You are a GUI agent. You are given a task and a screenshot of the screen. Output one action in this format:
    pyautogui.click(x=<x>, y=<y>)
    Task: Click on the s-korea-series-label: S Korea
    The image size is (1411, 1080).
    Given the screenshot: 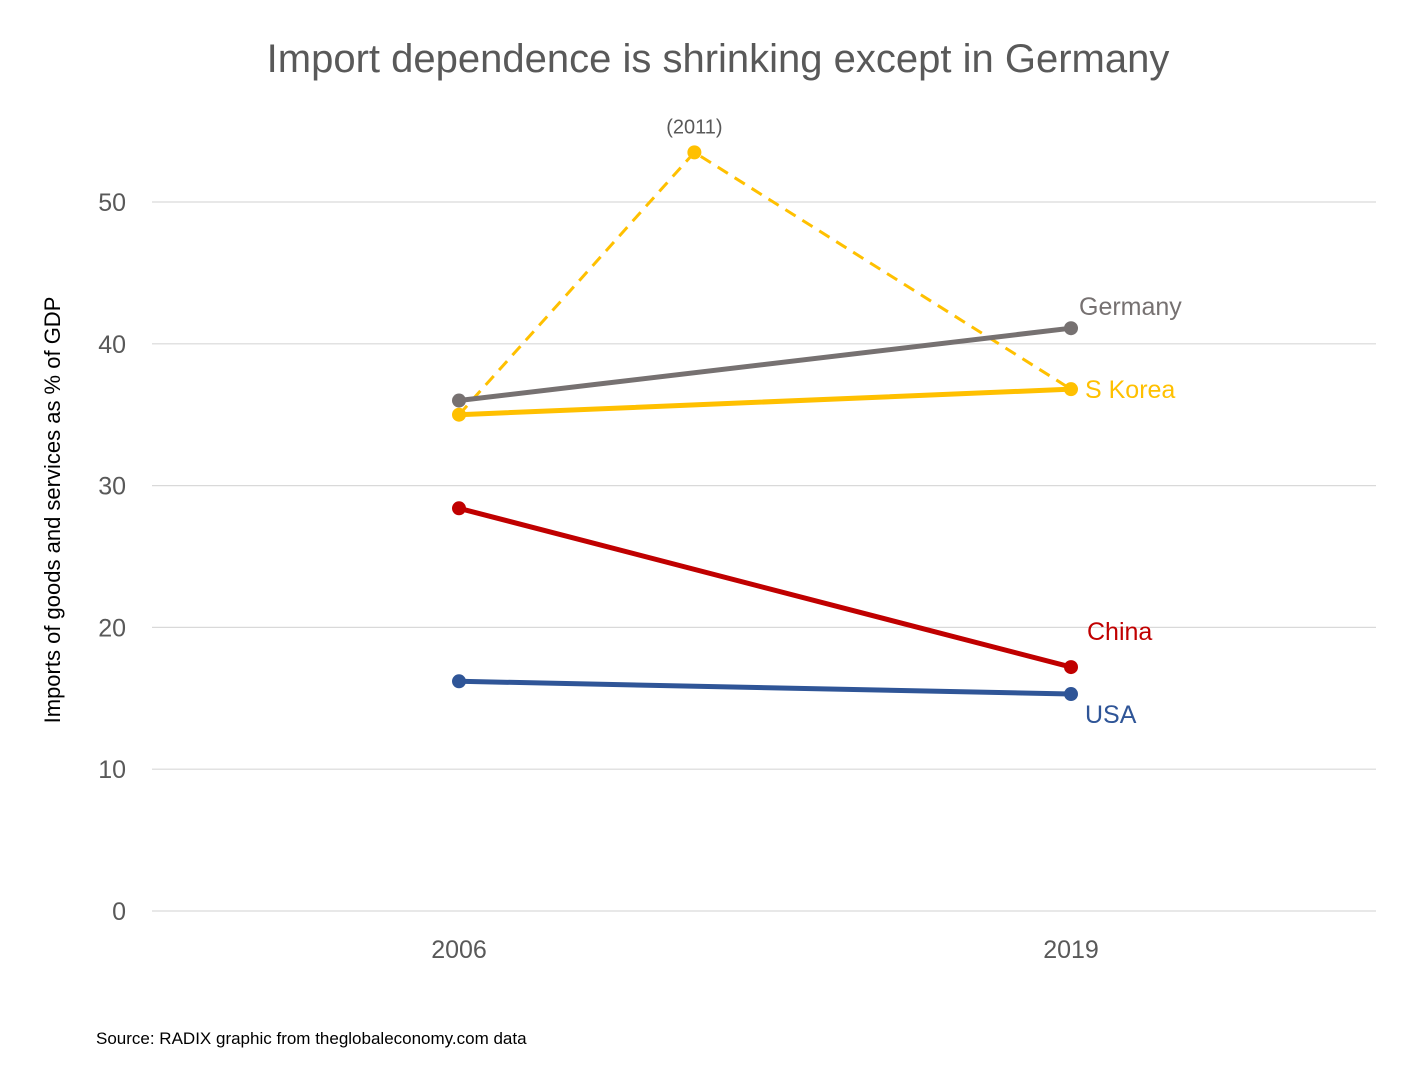 What is the action you would take?
    pyautogui.click(x=1130, y=390)
    